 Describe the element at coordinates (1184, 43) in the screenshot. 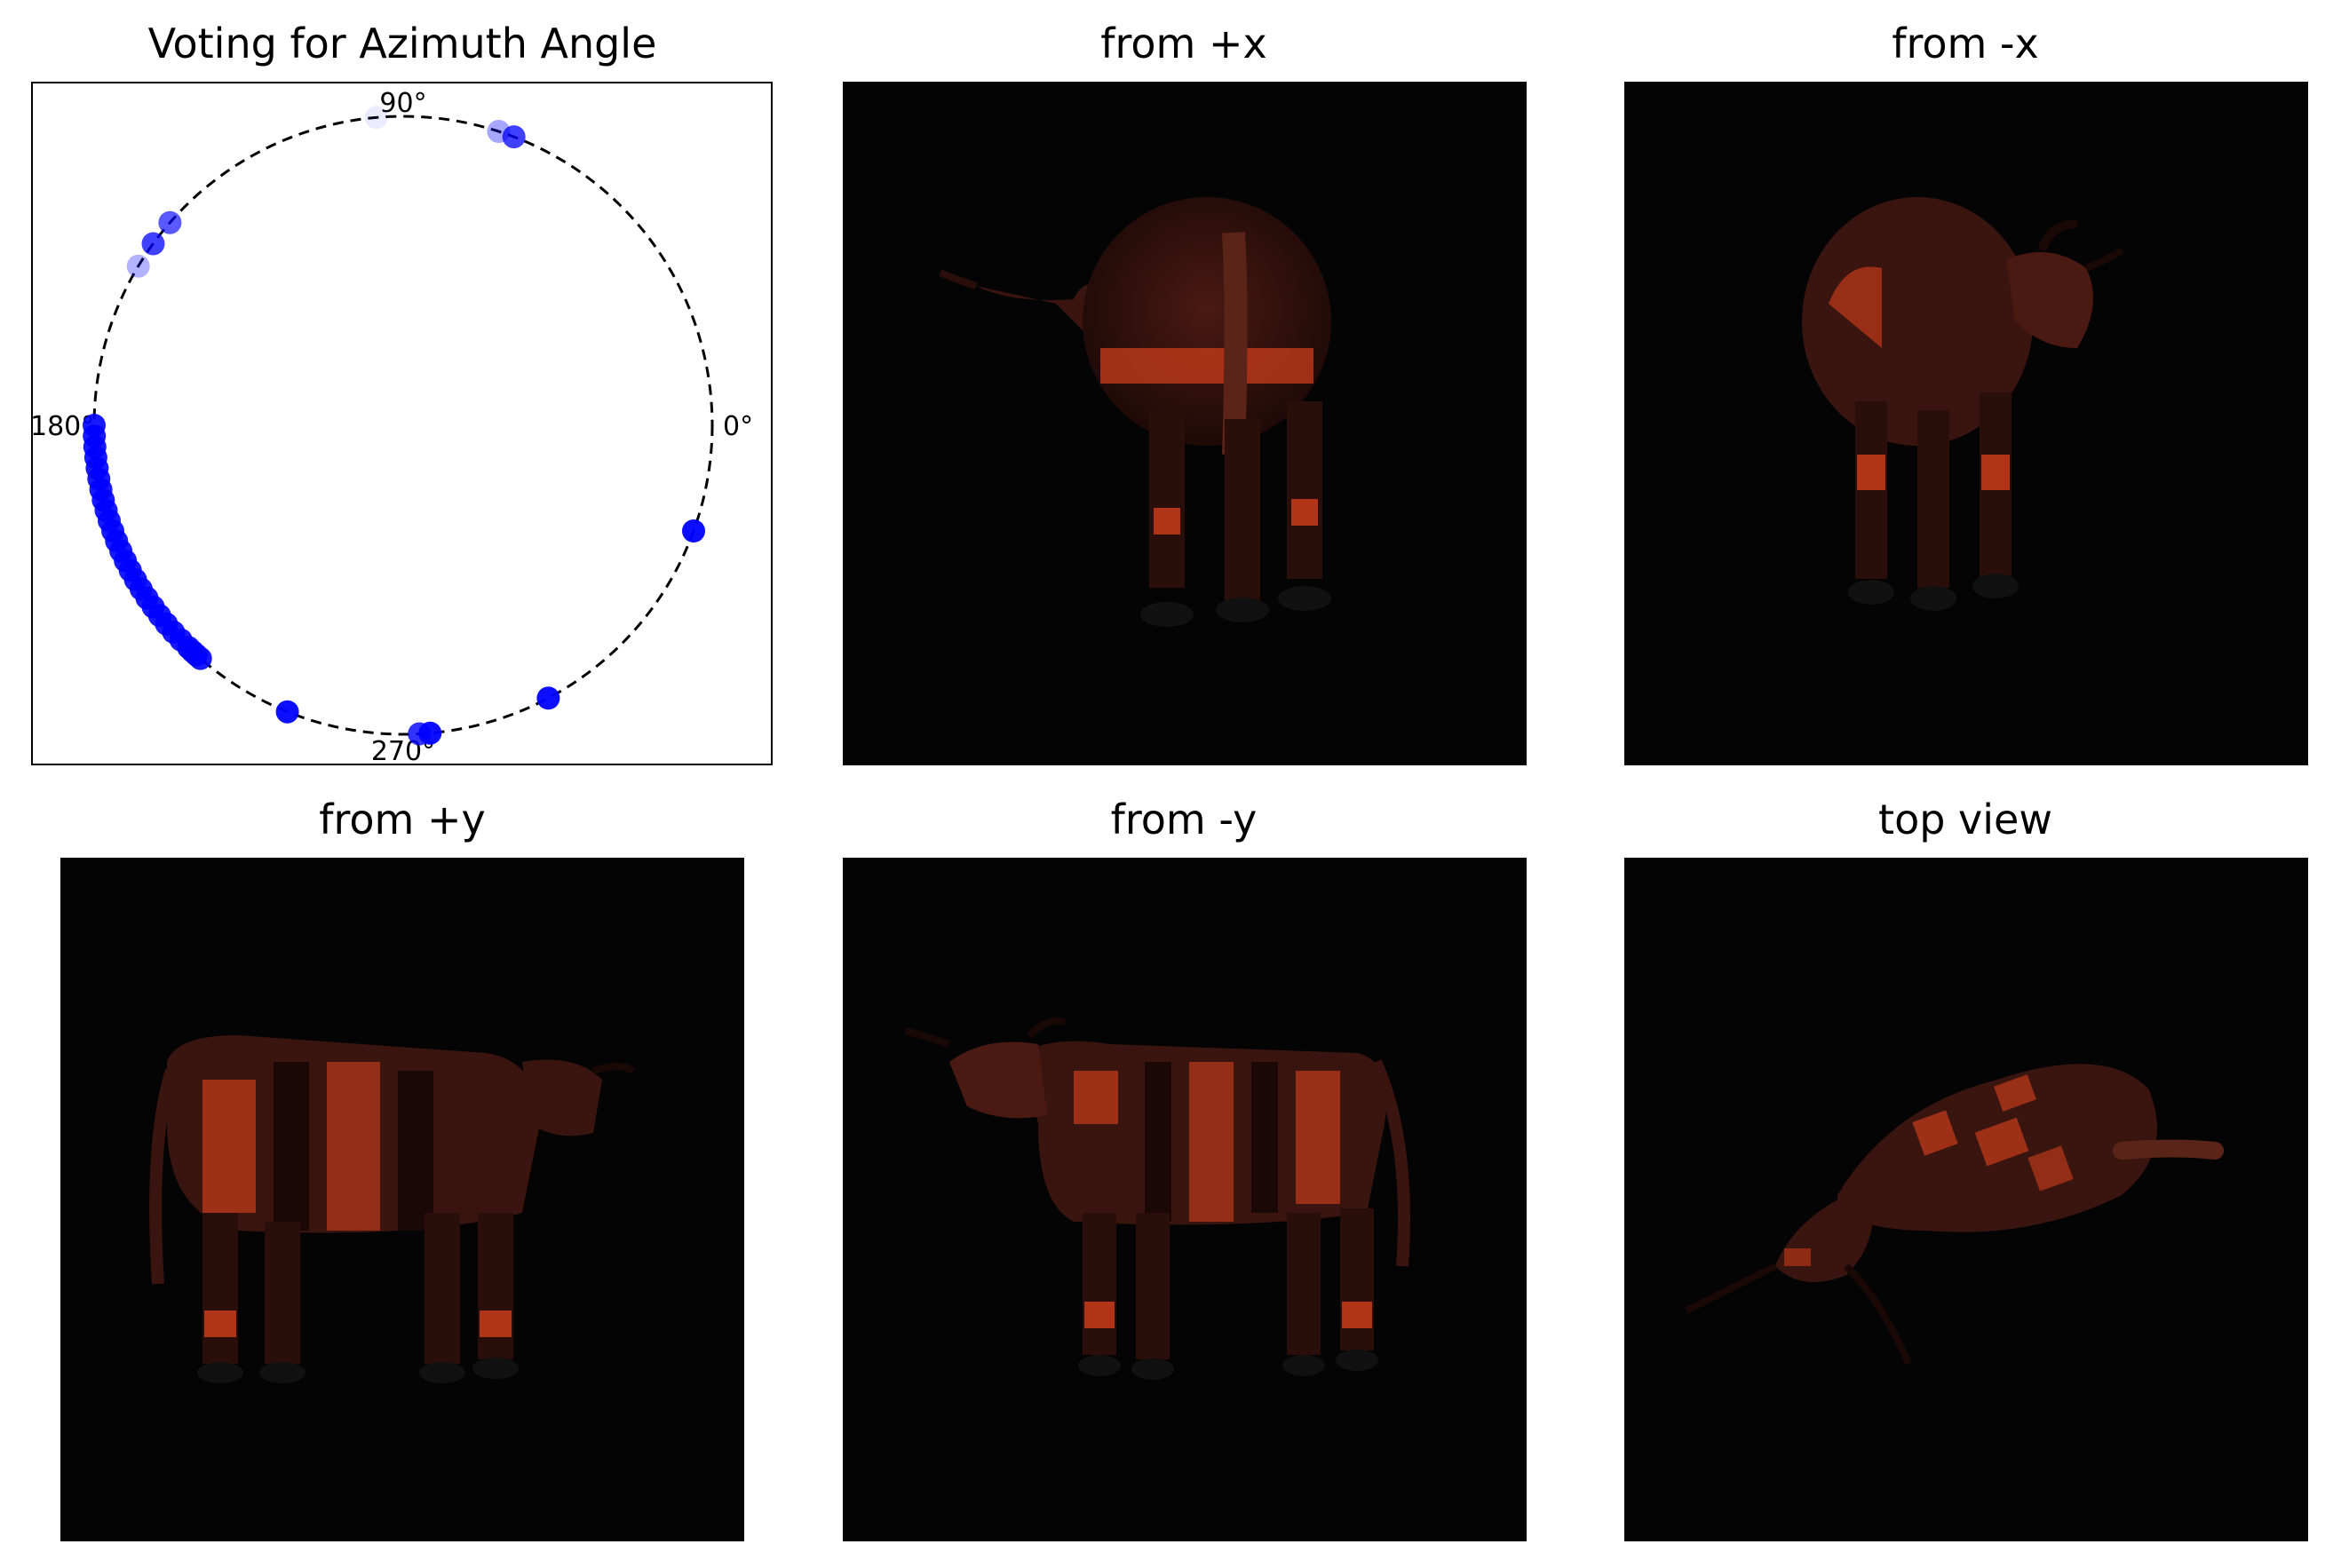

I see `view-title-plus-x: from +x` at that location.